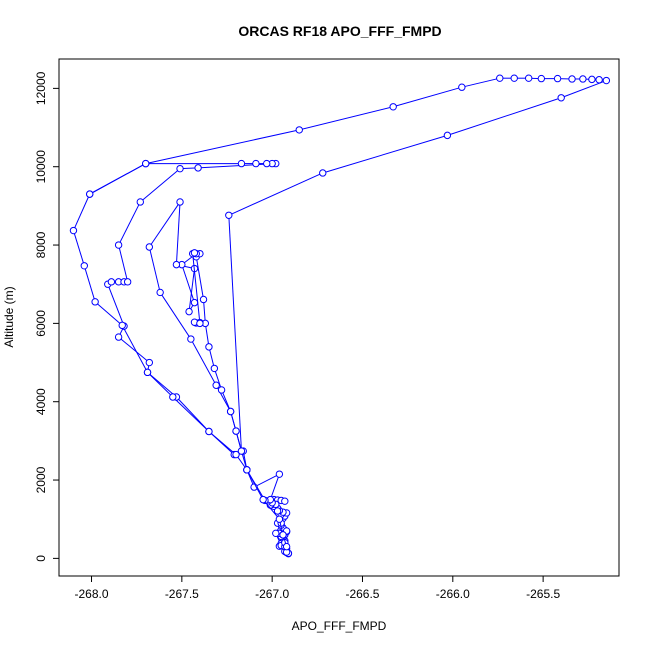  What do you see at coordinates (92, 594) in the screenshot?
I see `x-tick-label: -268.0` at bounding box center [92, 594].